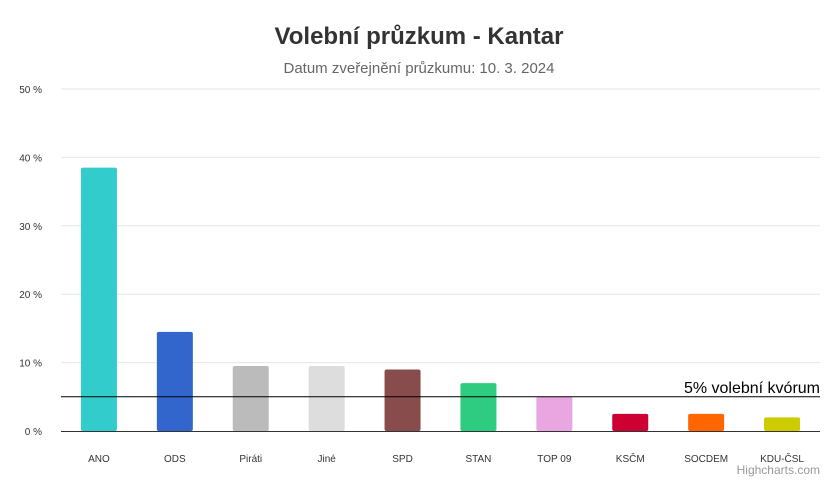 The image size is (838, 492). What do you see at coordinates (30, 227) in the screenshot?
I see `y-tick-label: 30 %` at bounding box center [30, 227].